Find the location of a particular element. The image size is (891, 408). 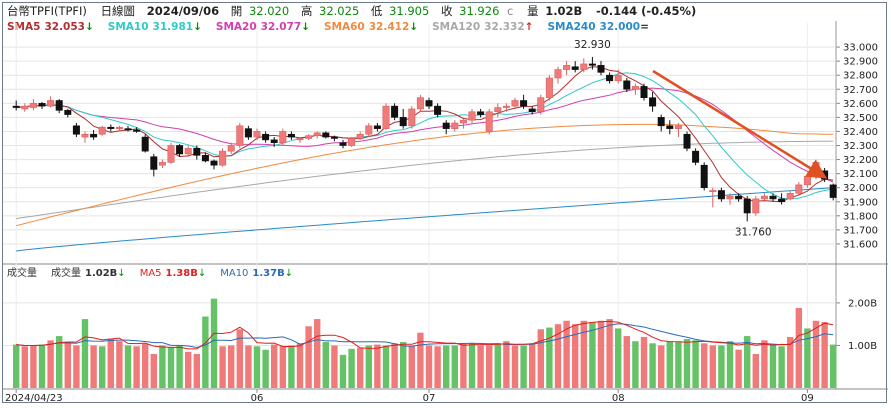

price-tick-label: 31.700 is located at coordinates (860, 230).